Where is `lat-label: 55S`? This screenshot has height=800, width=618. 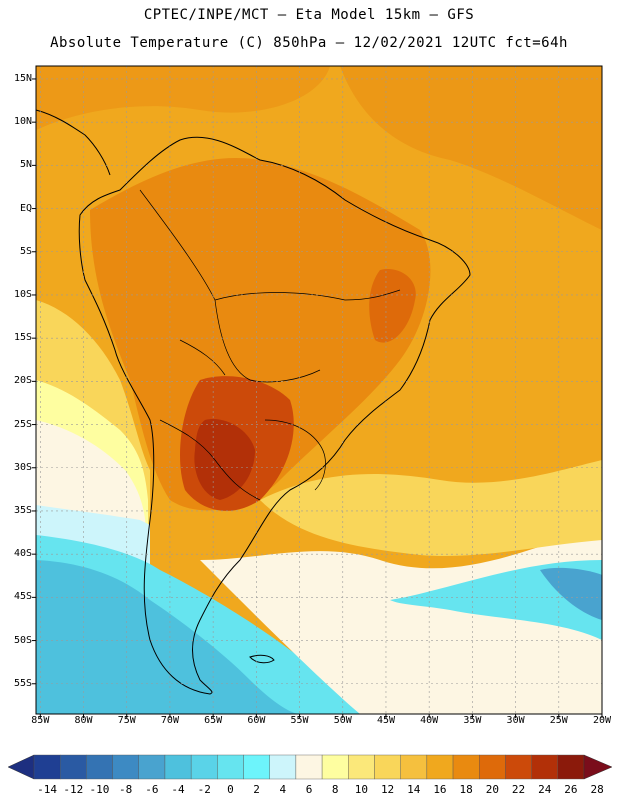
lat-label: 55S is located at coordinates (22, 683).